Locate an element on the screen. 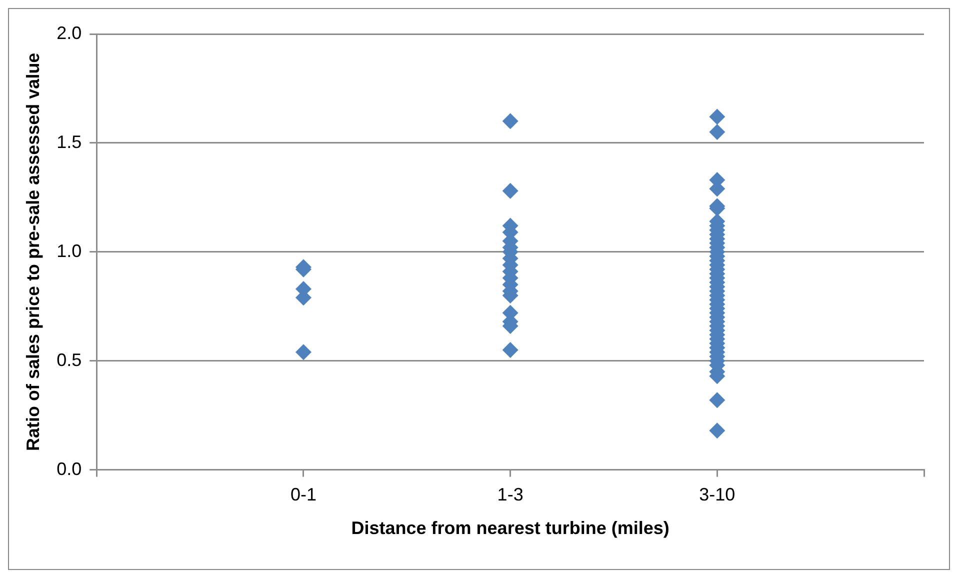 Image resolution: width=958 pixels, height=580 pixels. y-tick-label: 0.0 is located at coordinates (69, 468).